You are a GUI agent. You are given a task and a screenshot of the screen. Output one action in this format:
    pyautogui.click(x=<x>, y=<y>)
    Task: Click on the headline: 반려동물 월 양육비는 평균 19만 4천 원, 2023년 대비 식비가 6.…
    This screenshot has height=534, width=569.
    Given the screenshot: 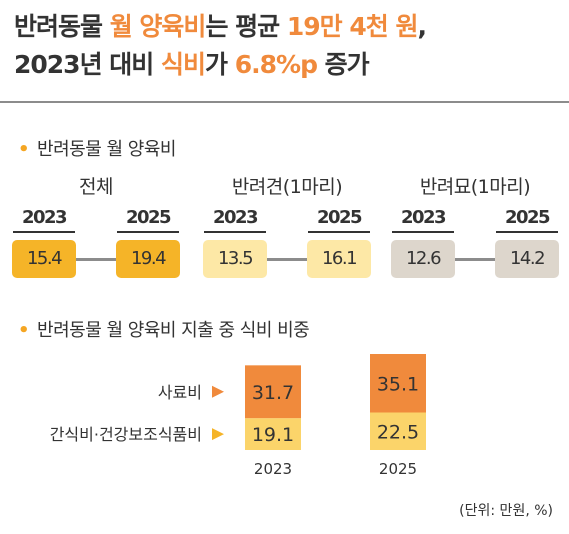 What is the action you would take?
    pyautogui.click(x=286, y=46)
    